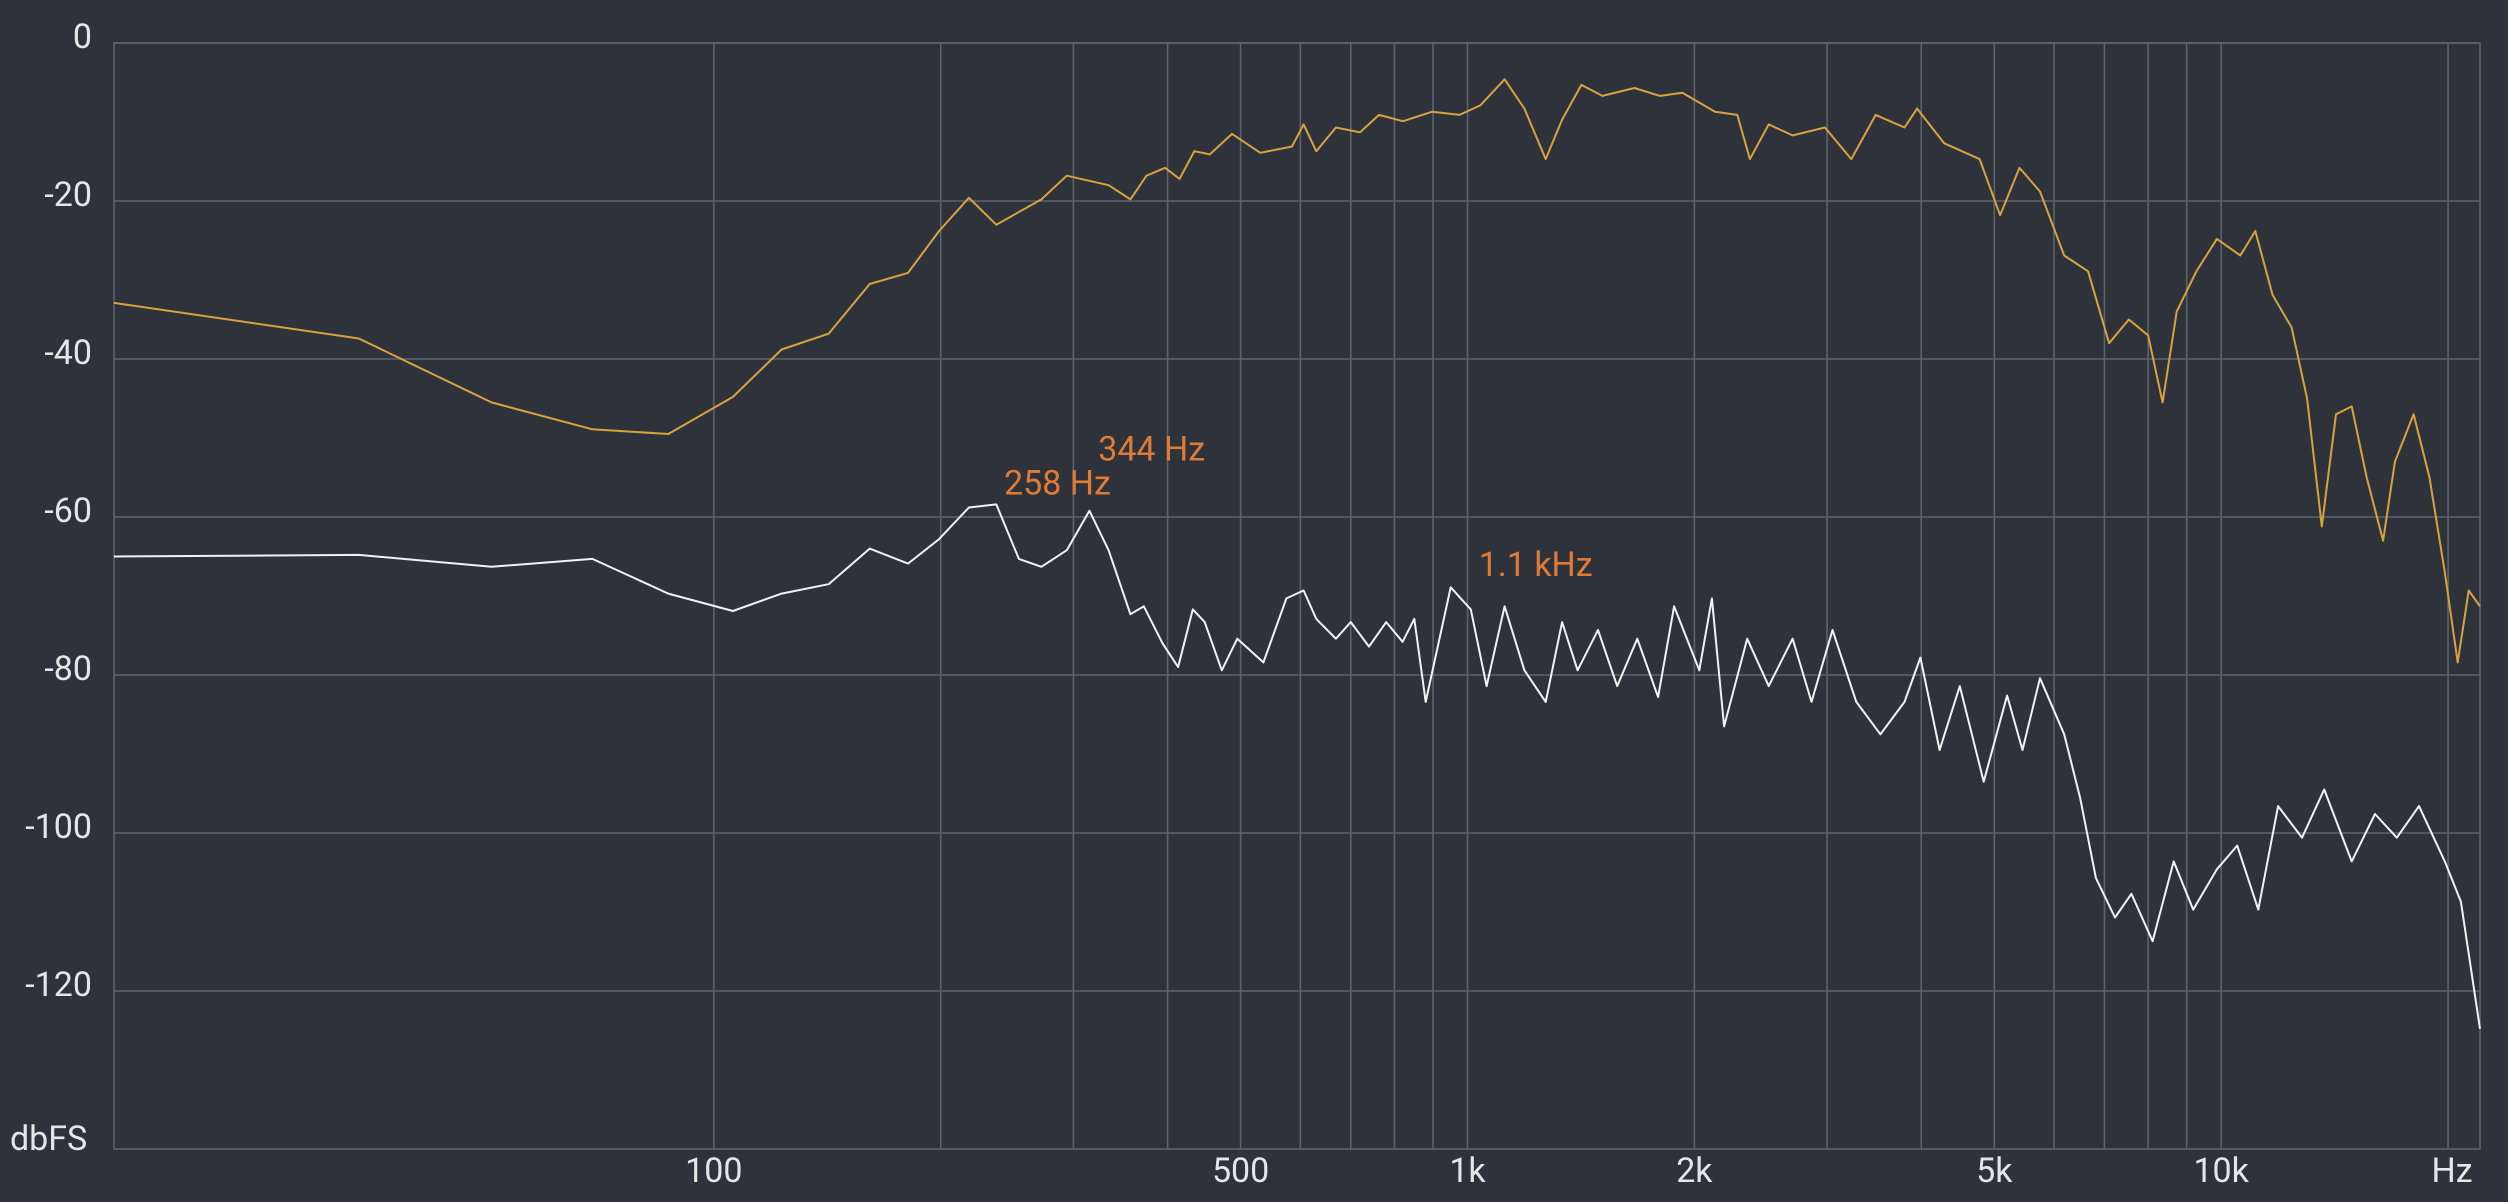 The height and width of the screenshot is (1202, 2508). Describe the element at coordinates (713, 1171) in the screenshot. I see `x-tick-label: 100` at that location.